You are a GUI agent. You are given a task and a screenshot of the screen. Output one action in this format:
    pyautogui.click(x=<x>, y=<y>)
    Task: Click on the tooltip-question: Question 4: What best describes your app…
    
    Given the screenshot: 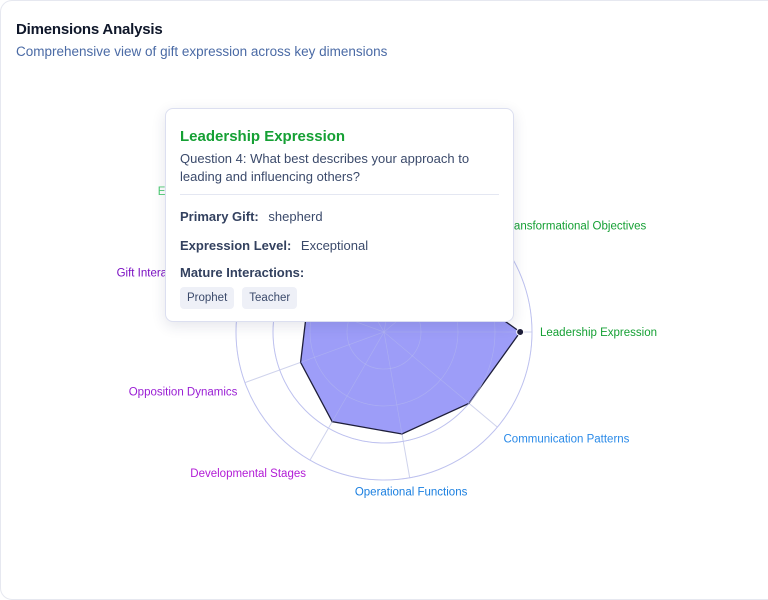 What is the action you would take?
    pyautogui.click(x=325, y=167)
    